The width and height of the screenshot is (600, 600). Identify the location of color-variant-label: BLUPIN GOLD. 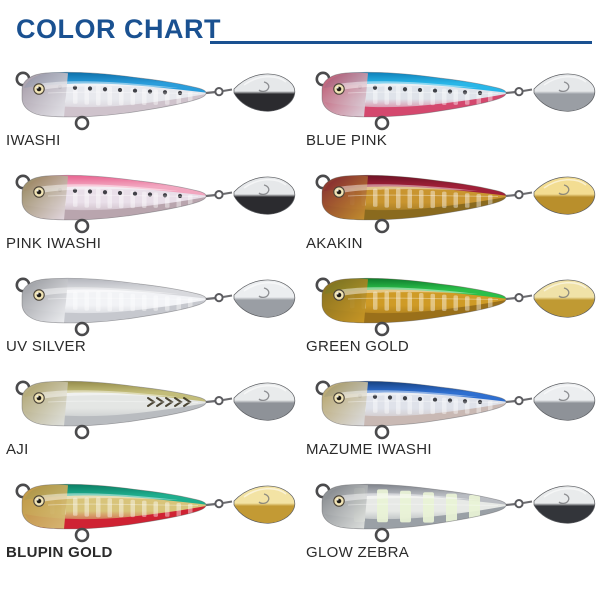
(59, 552).